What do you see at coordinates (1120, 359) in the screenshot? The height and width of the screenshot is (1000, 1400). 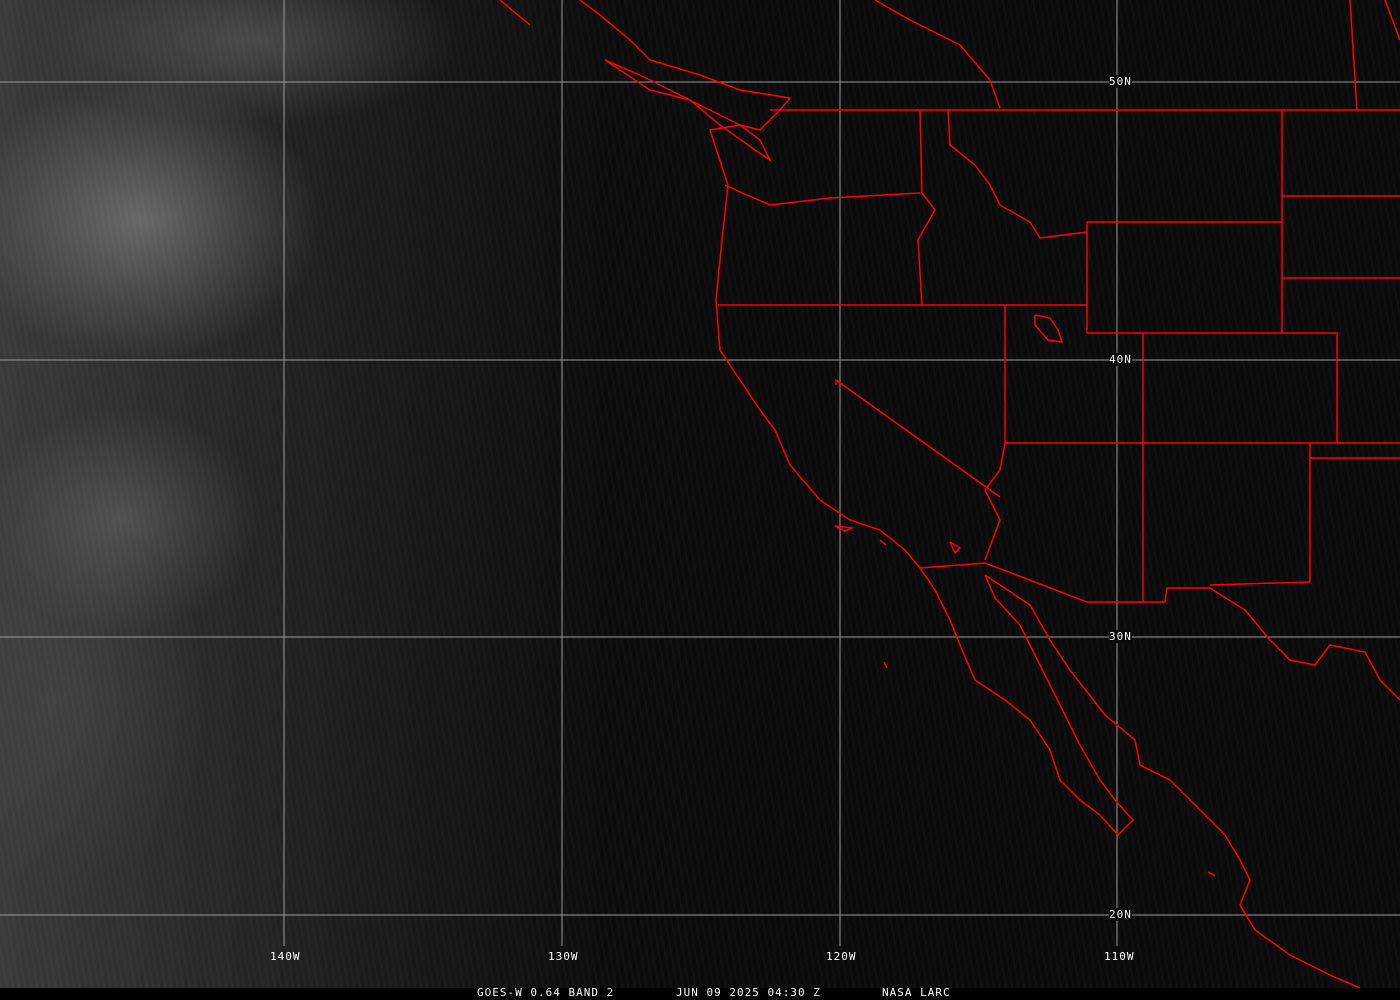 I see `lat-label-40n: 40N` at bounding box center [1120, 359].